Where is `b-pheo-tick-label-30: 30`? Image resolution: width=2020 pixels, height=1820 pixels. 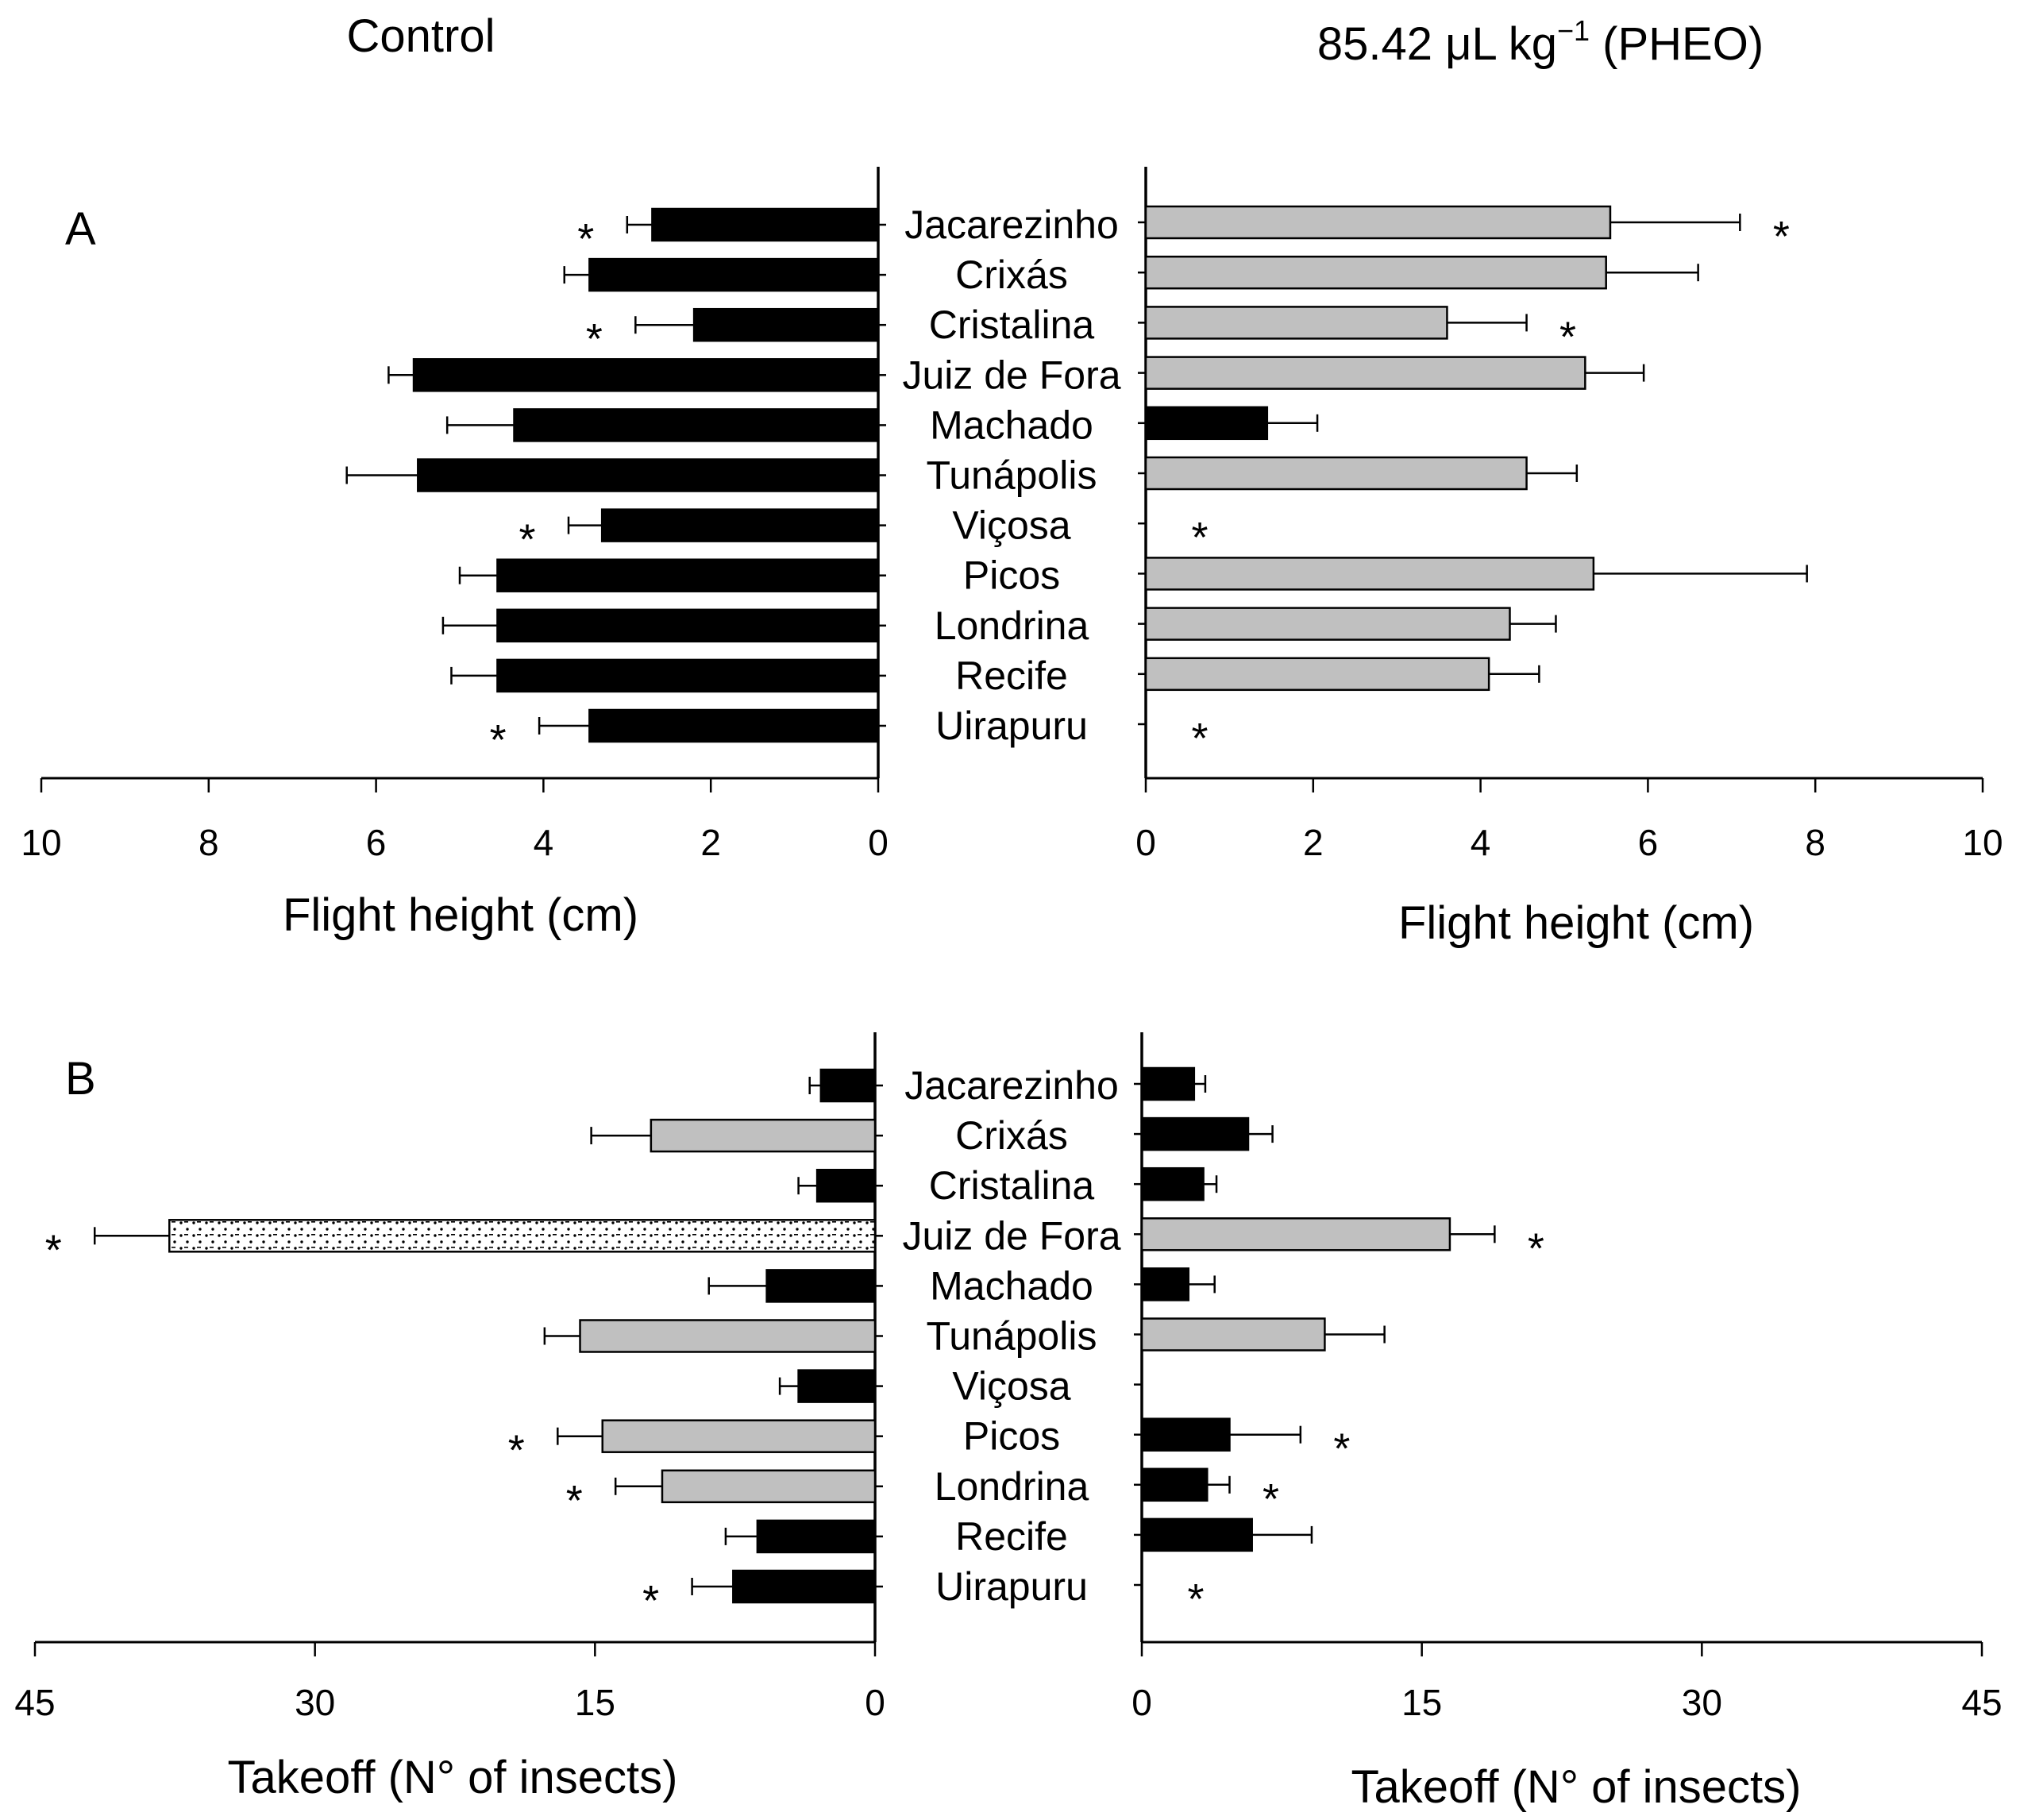
b-pheo-tick-label-30: 30 is located at coordinates (1702, 1702).